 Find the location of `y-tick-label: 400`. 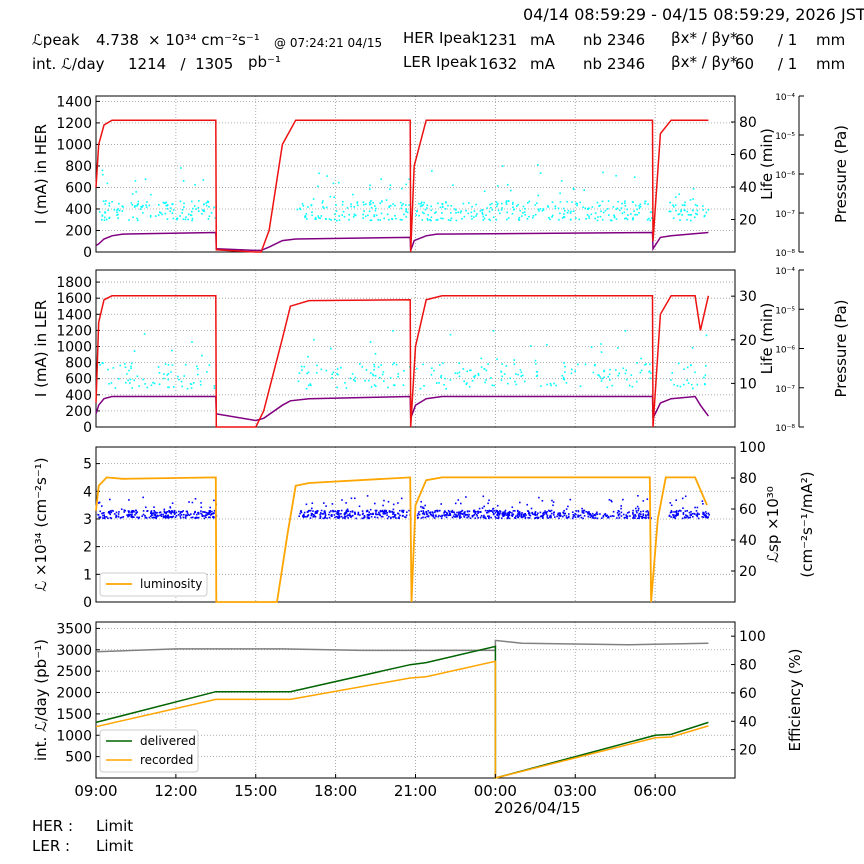

y-tick-label: 400 is located at coordinates (78, 396).